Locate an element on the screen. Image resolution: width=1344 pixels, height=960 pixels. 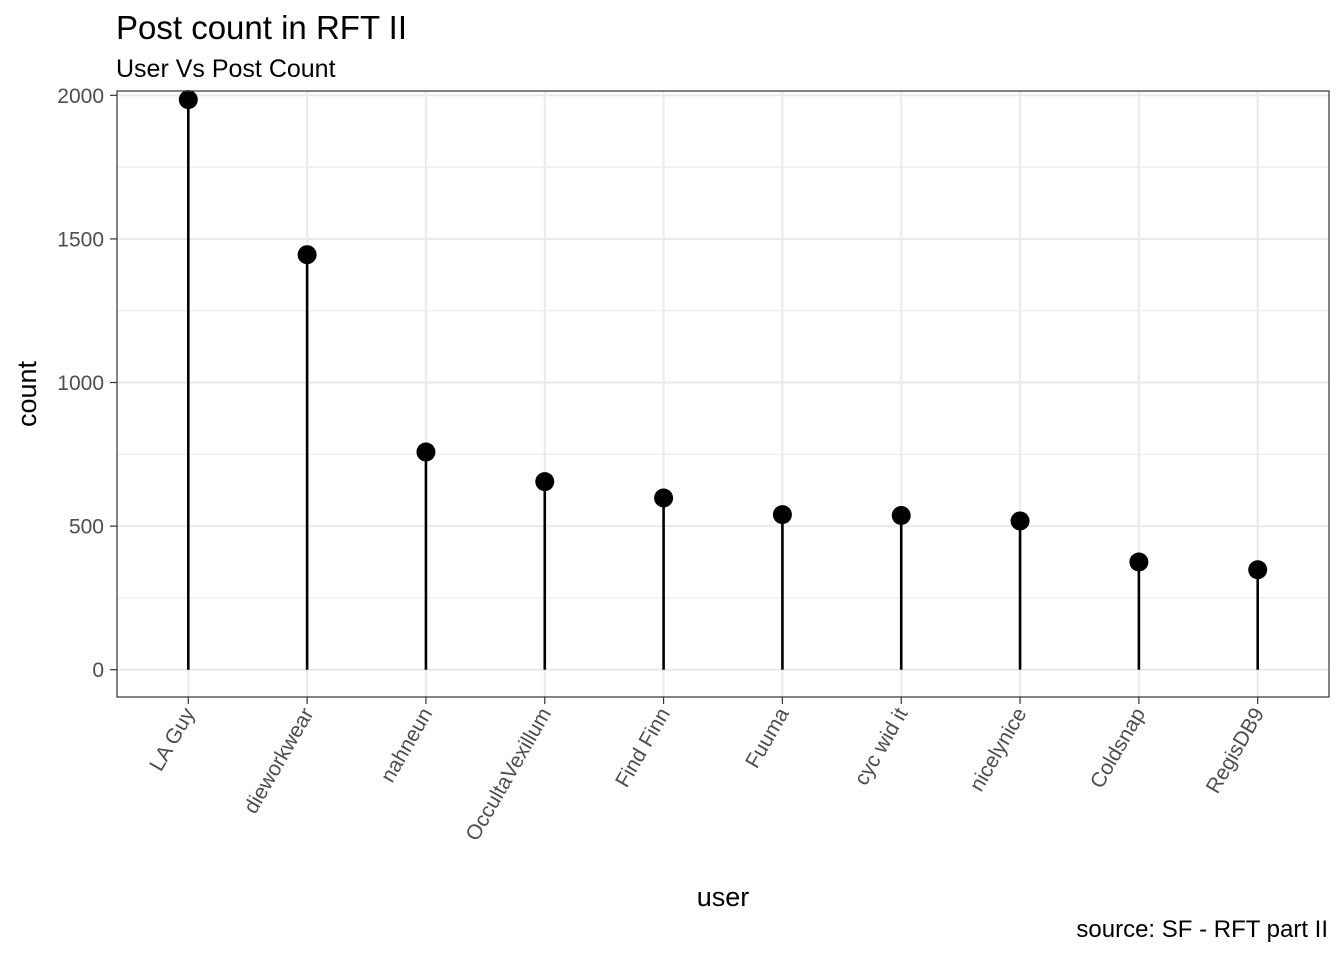
x-tick-label: Coldsnap is located at coordinates (1118, 748).